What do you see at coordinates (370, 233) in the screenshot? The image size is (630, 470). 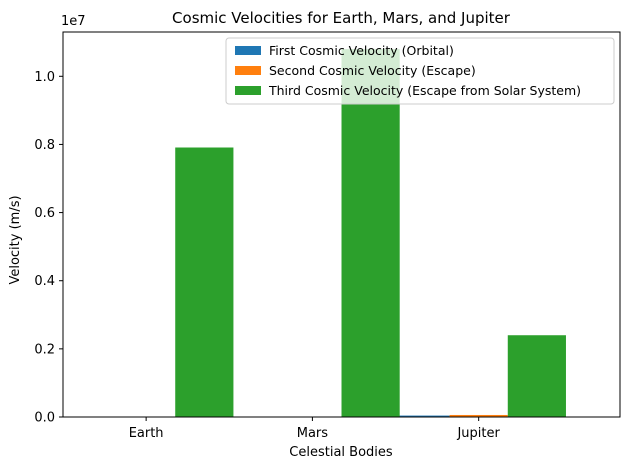 I see `bar-third-mars` at bounding box center [370, 233].